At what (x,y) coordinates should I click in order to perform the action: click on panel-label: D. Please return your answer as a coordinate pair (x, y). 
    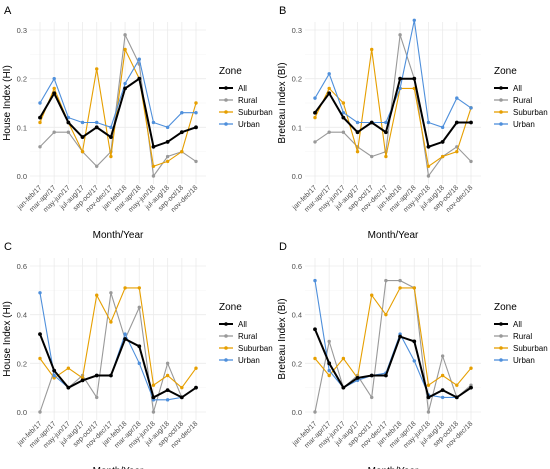
    Looking at the image, I should click on (283, 247).